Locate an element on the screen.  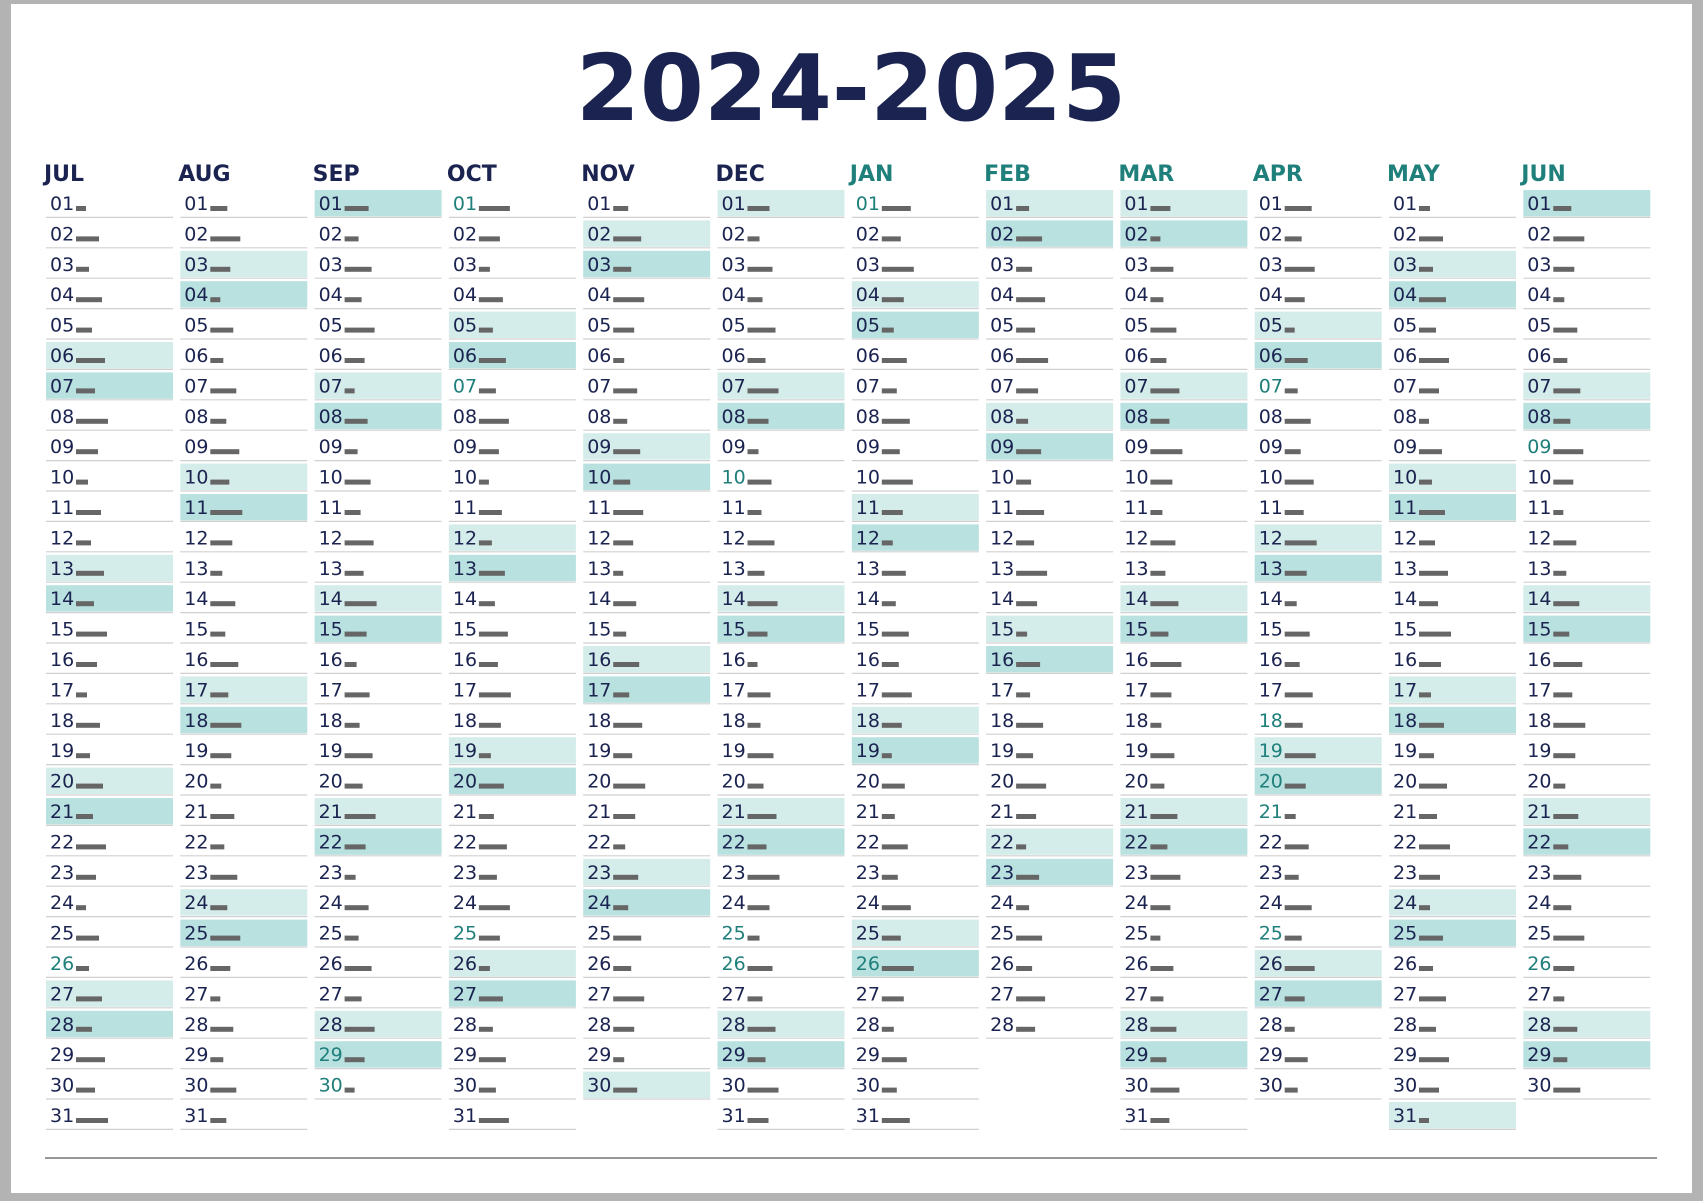
day-number: 08 is located at coordinates (1271, 417).